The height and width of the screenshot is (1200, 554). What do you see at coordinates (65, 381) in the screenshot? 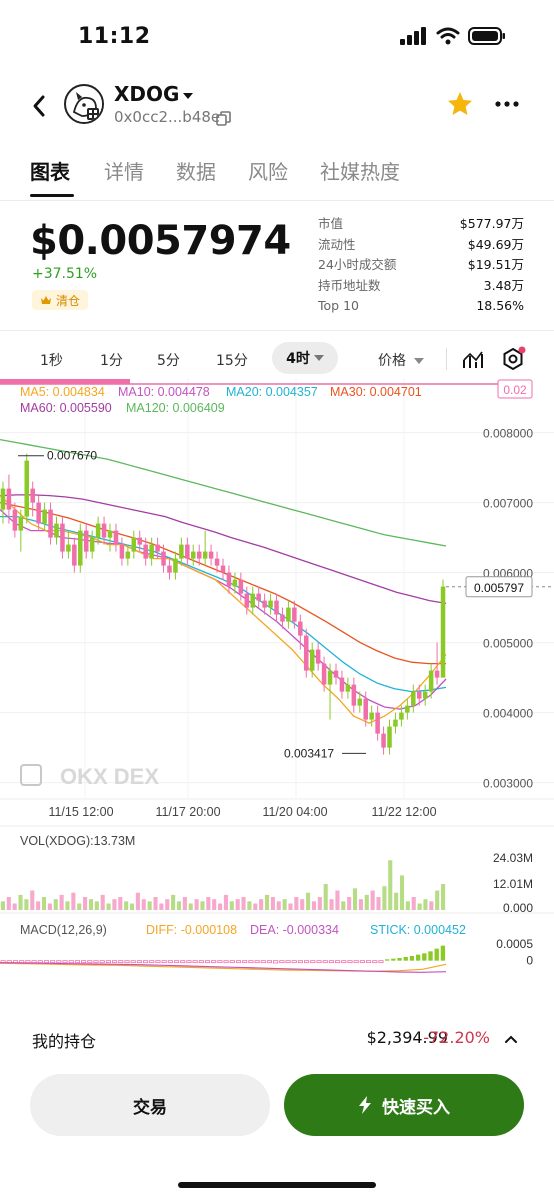
I see `ma-guide-bar` at bounding box center [65, 381].